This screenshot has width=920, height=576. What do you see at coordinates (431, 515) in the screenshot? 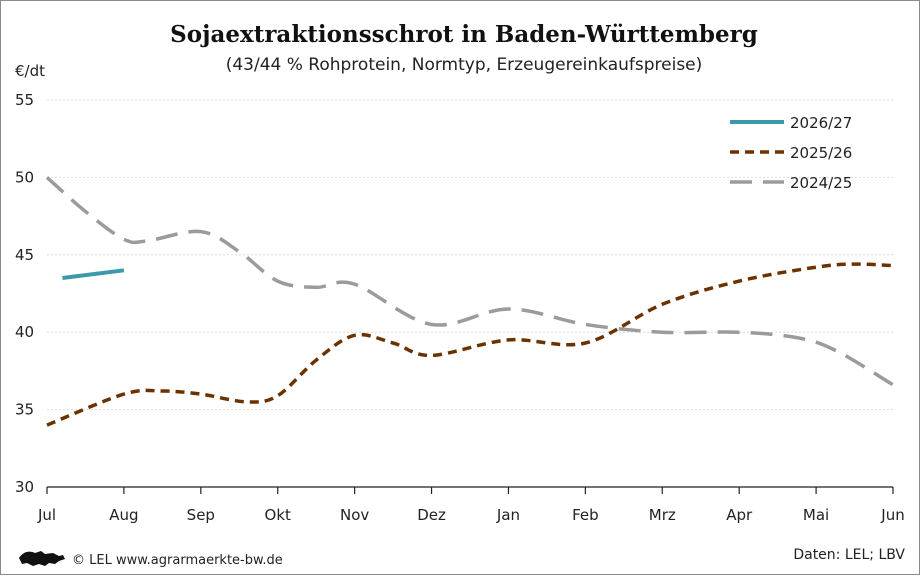
I see `x-tick-label-dez: Dez` at bounding box center [431, 515].